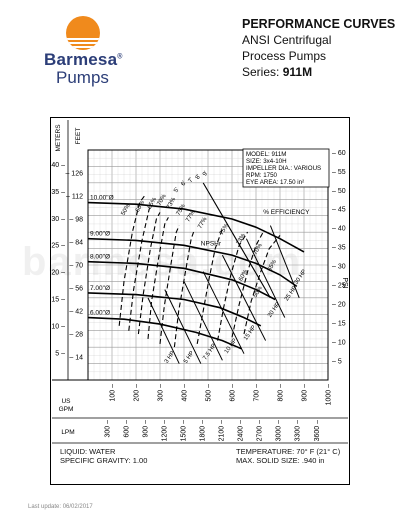 Image resolution: width=400 pixels, height=518 pixels. Describe the element at coordinates (127, 429) in the screenshot. I see `lpm-tick-label: 600 –` at that location.